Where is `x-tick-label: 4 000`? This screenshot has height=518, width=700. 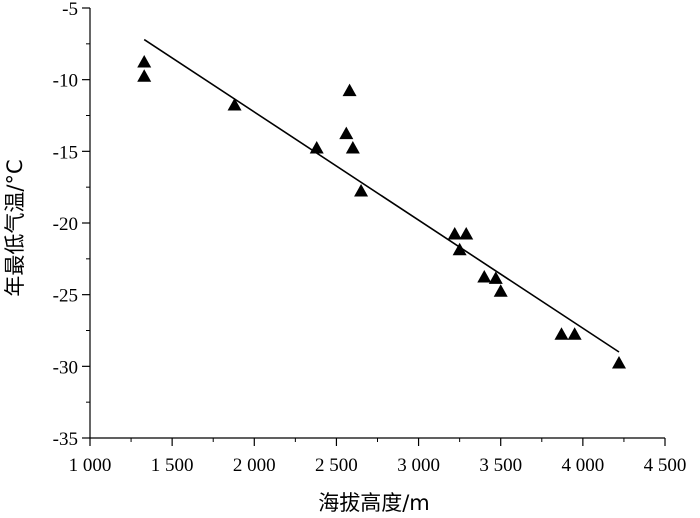 x-tick-label: 4 000 is located at coordinates (582, 465).